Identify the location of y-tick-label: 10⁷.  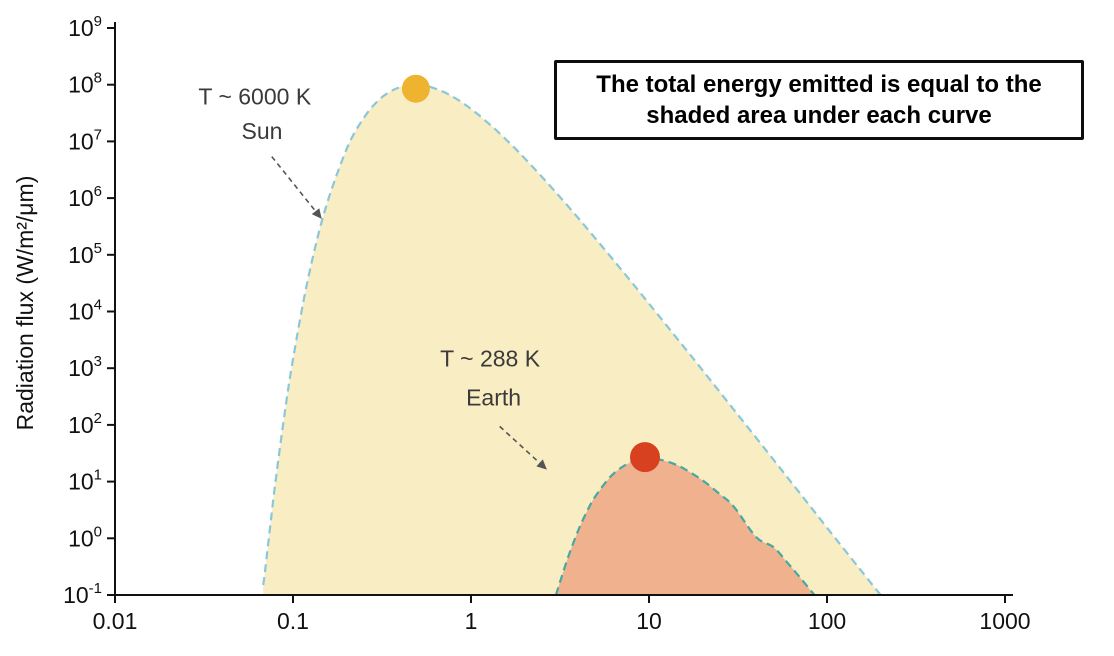
(85, 140).